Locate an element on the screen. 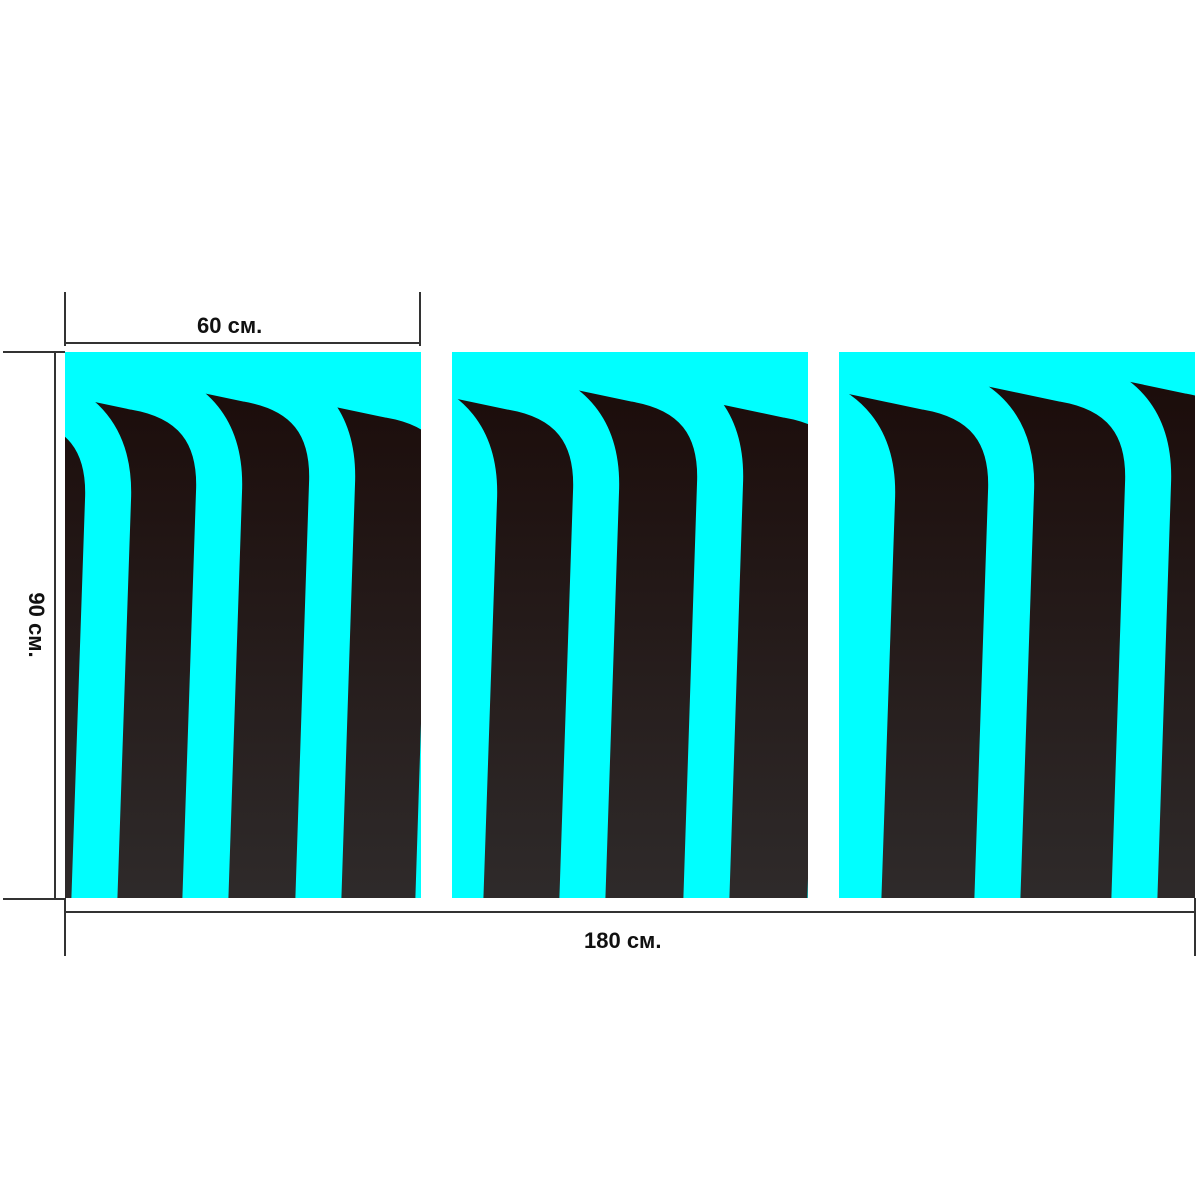 This screenshot has height=1200, width=1200. bottom-dimension-line is located at coordinates (630, 912).